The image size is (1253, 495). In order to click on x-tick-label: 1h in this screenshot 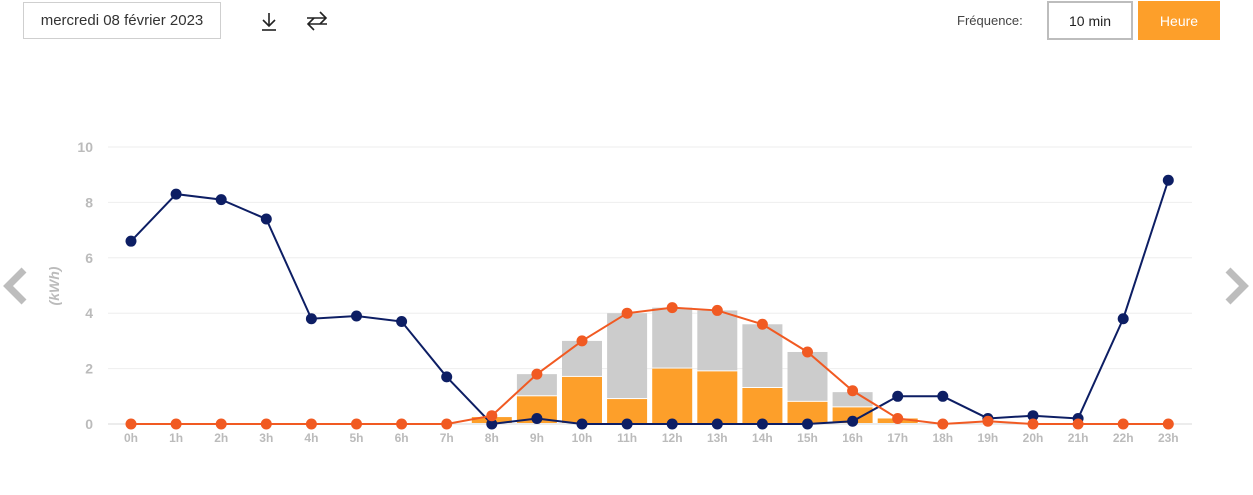, I will do `click(176, 438)`.